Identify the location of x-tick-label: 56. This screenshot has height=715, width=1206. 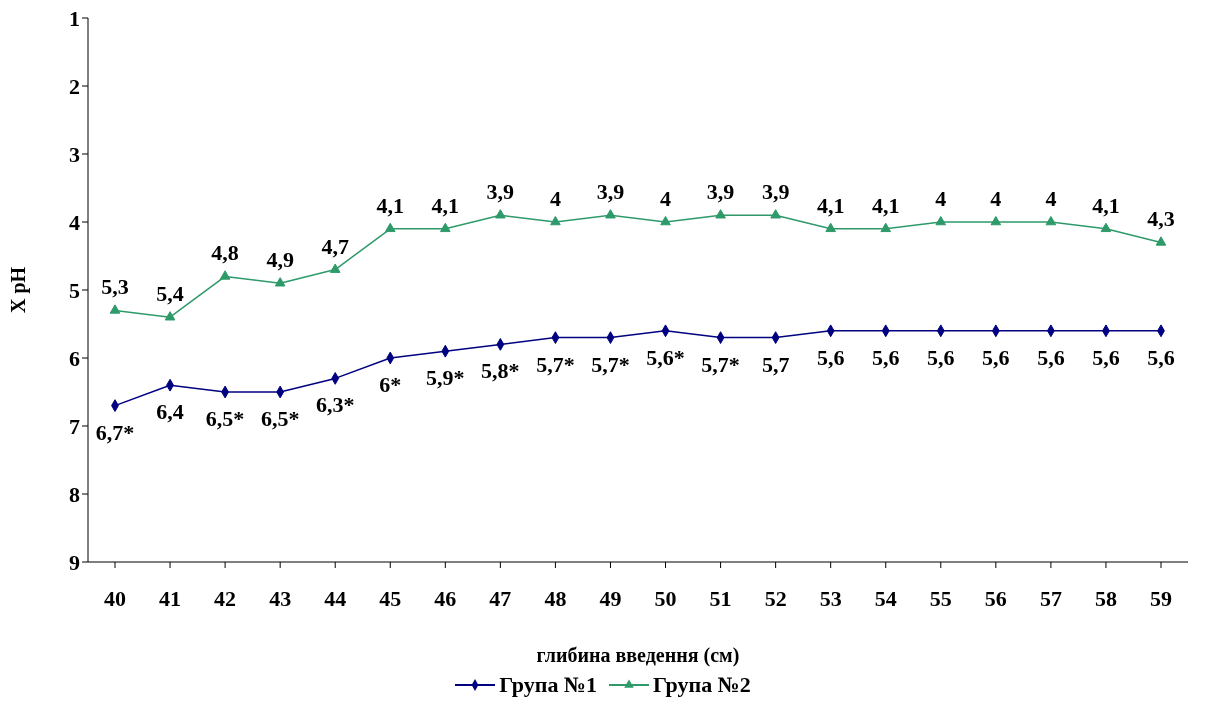
(995, 598).